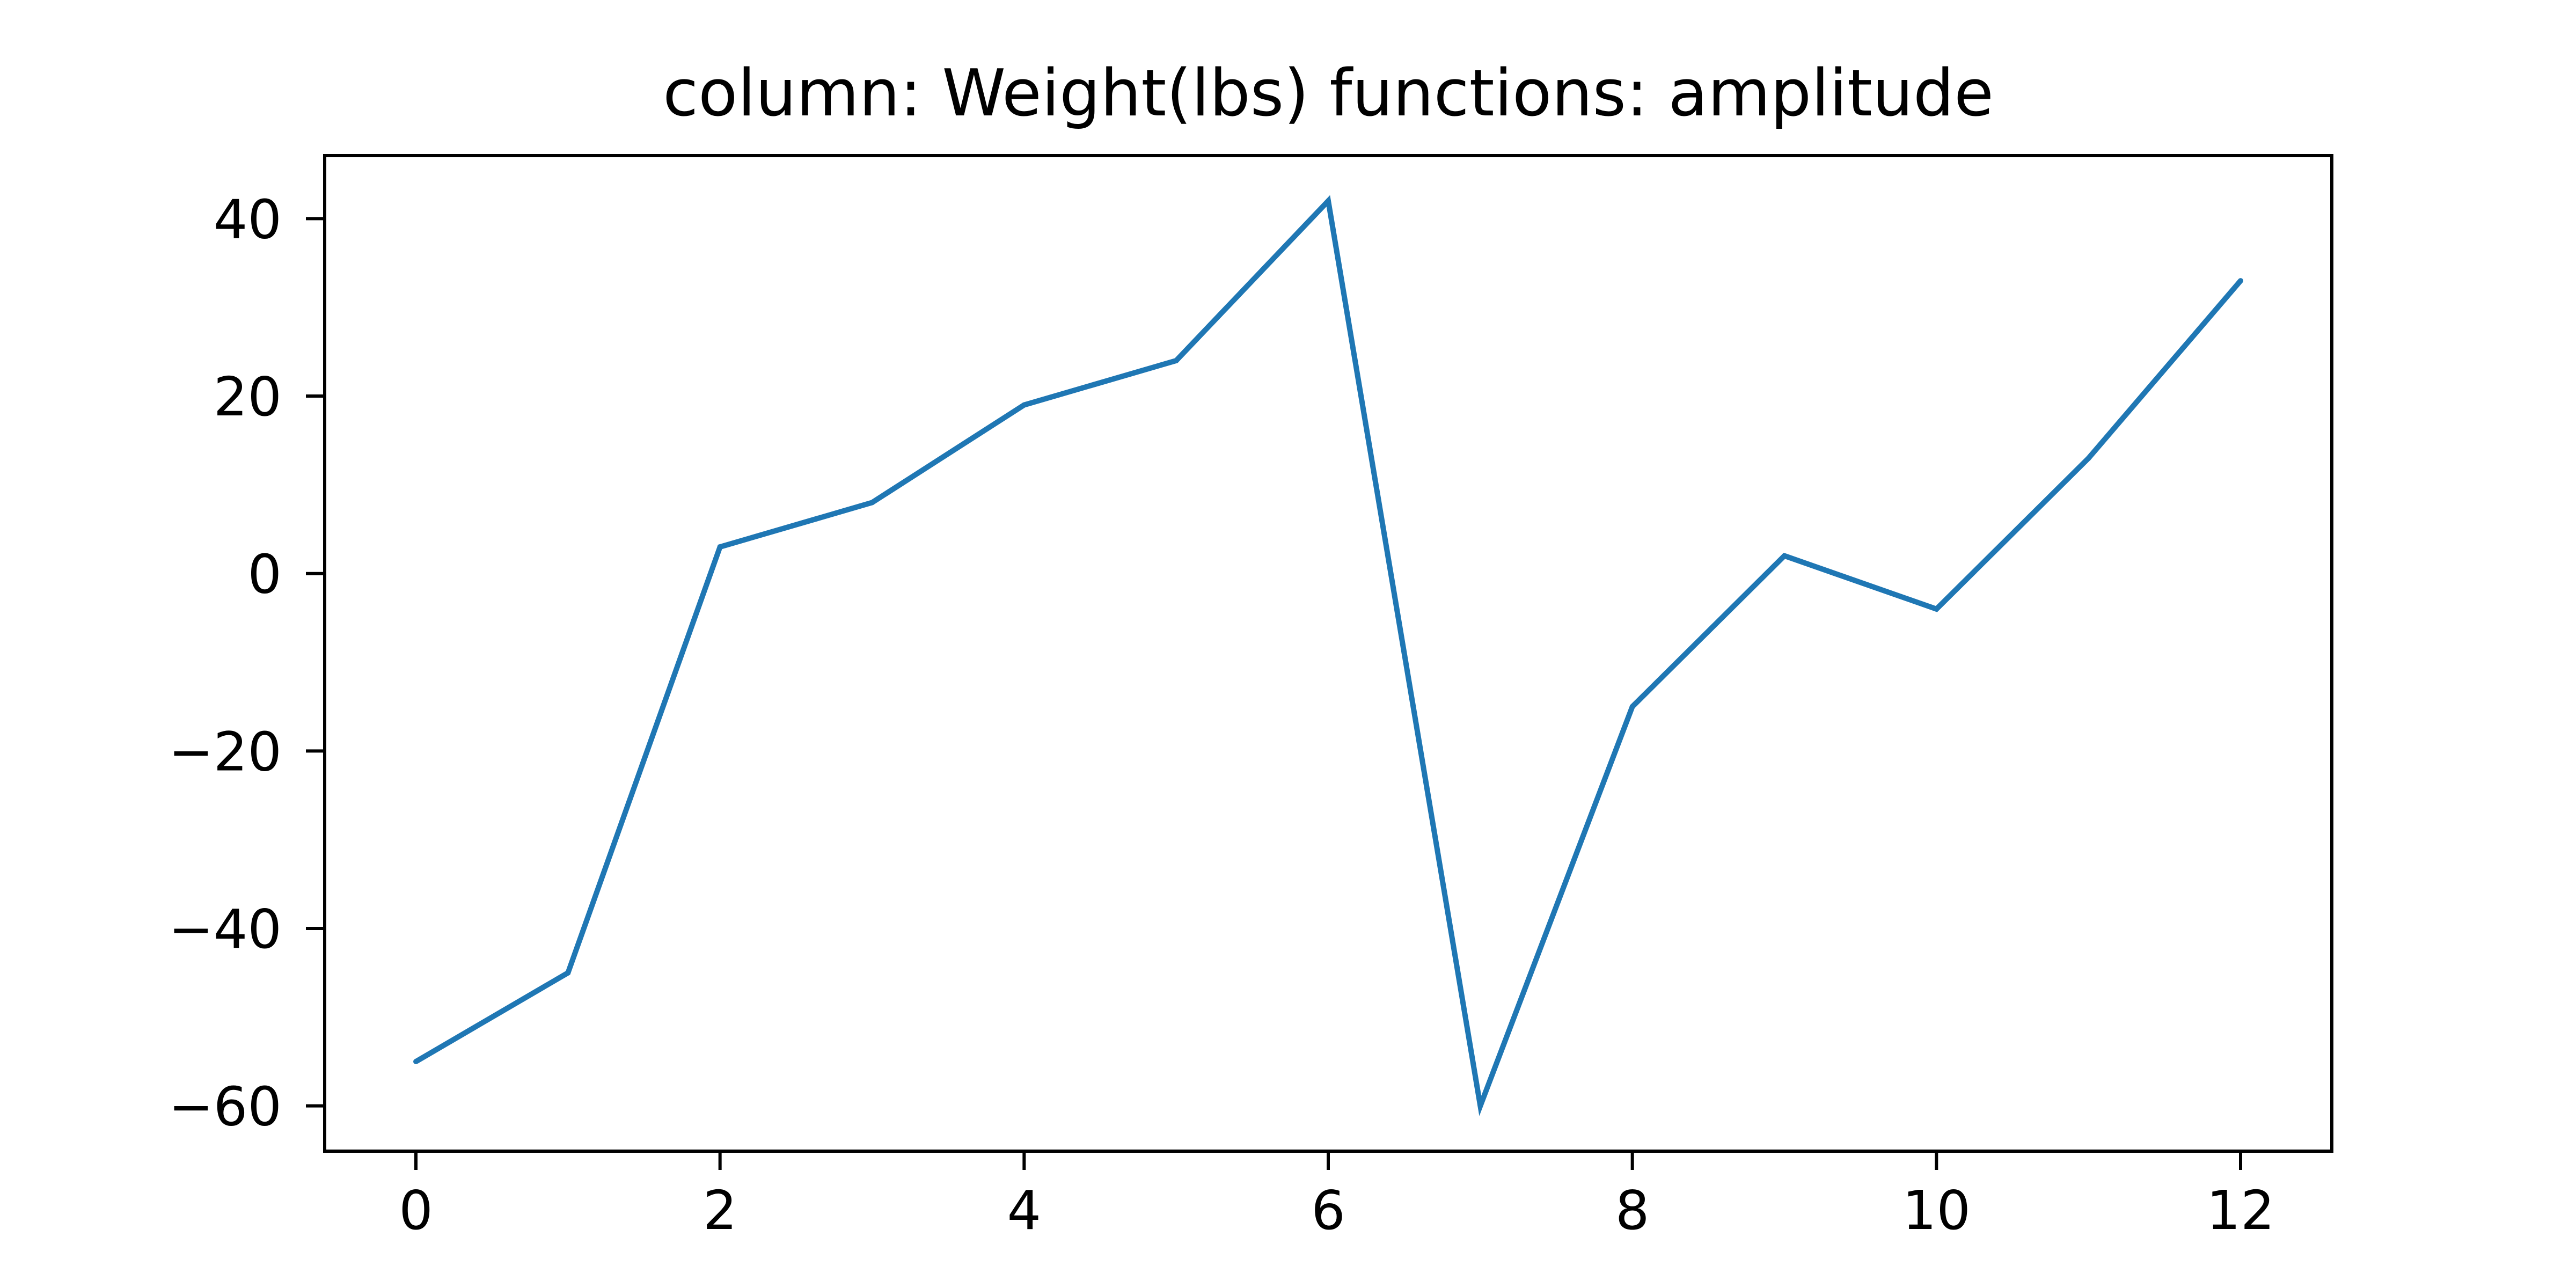  What do you see at coordinates (248, 219) in the screenshot?
I see `y-tick-label: 40` at bounding box center [248, 219].